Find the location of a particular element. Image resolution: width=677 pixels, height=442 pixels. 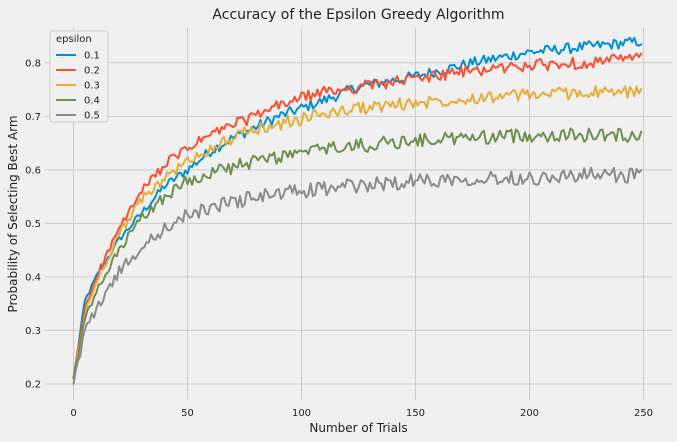

legend-label: 0.4 is located at coordinates (92, 101).